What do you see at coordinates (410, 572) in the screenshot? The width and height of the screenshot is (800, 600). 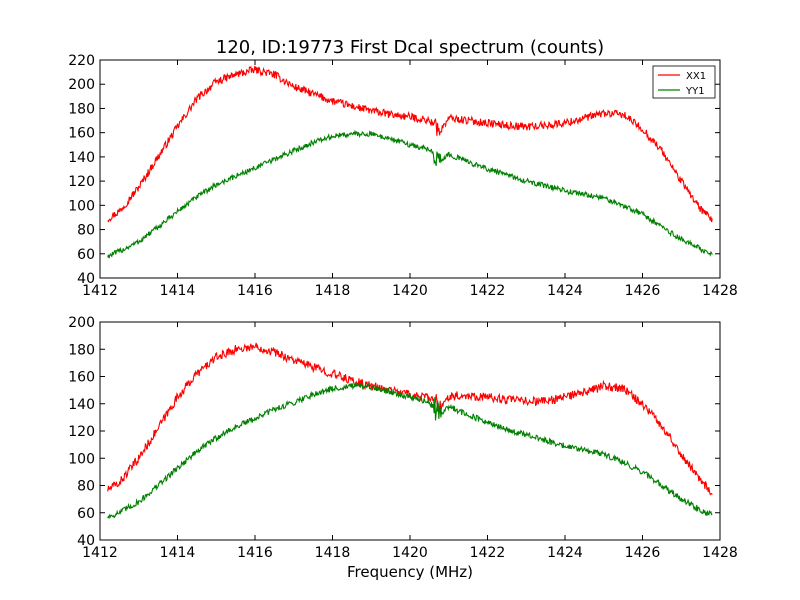 I see `x-axis-label: Frequency (MHz)` at bounding box center [410, 572].